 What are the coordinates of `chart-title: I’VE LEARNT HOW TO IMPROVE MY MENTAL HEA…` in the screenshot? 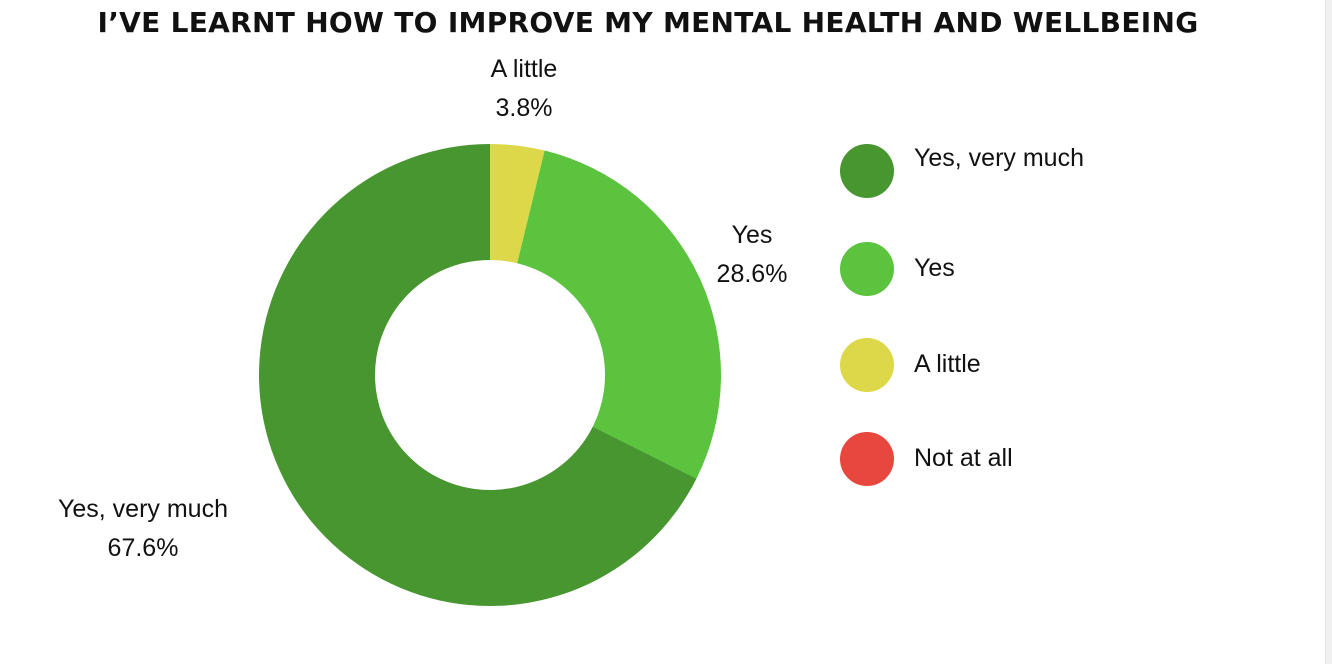 It's located at (648, 22).